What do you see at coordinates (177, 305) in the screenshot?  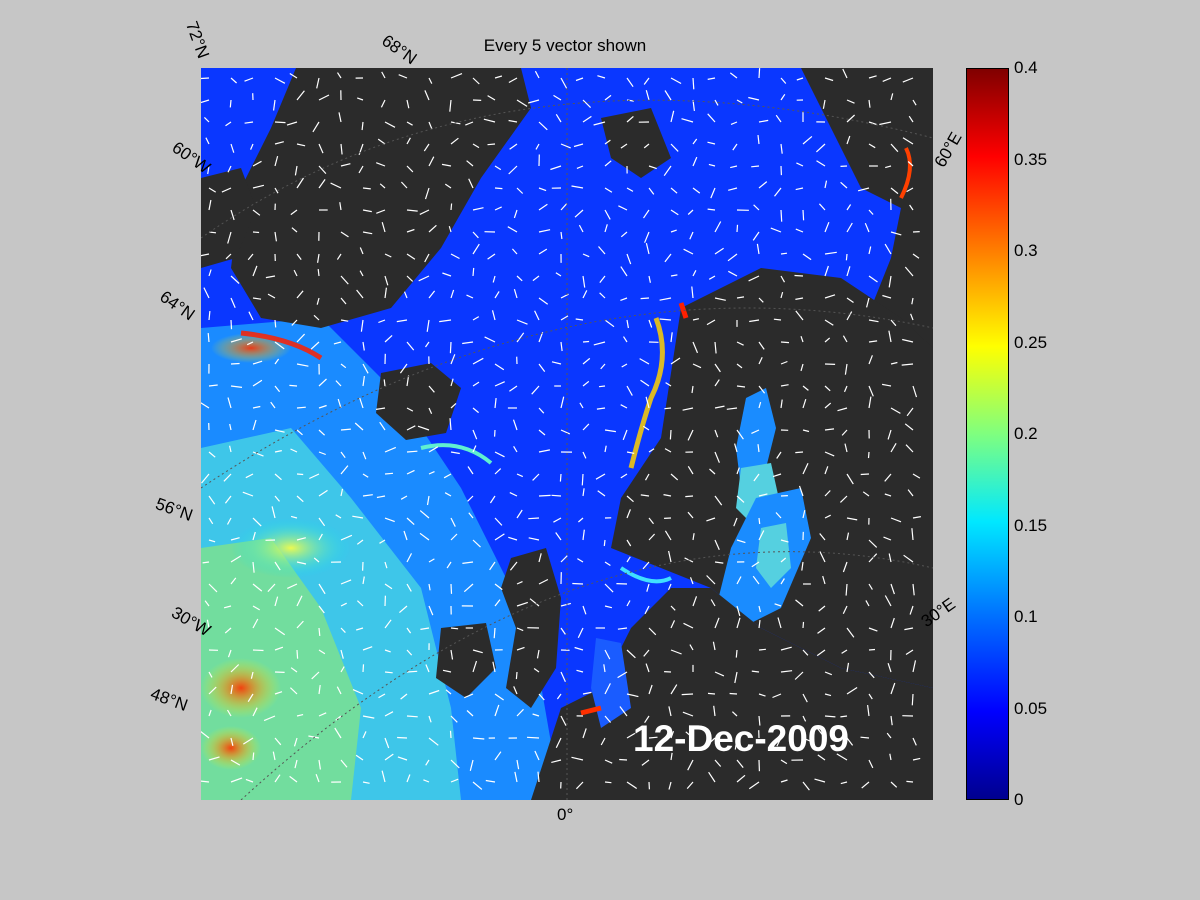 I see `label-64N: 64°N` at bounding box center [177, 305].